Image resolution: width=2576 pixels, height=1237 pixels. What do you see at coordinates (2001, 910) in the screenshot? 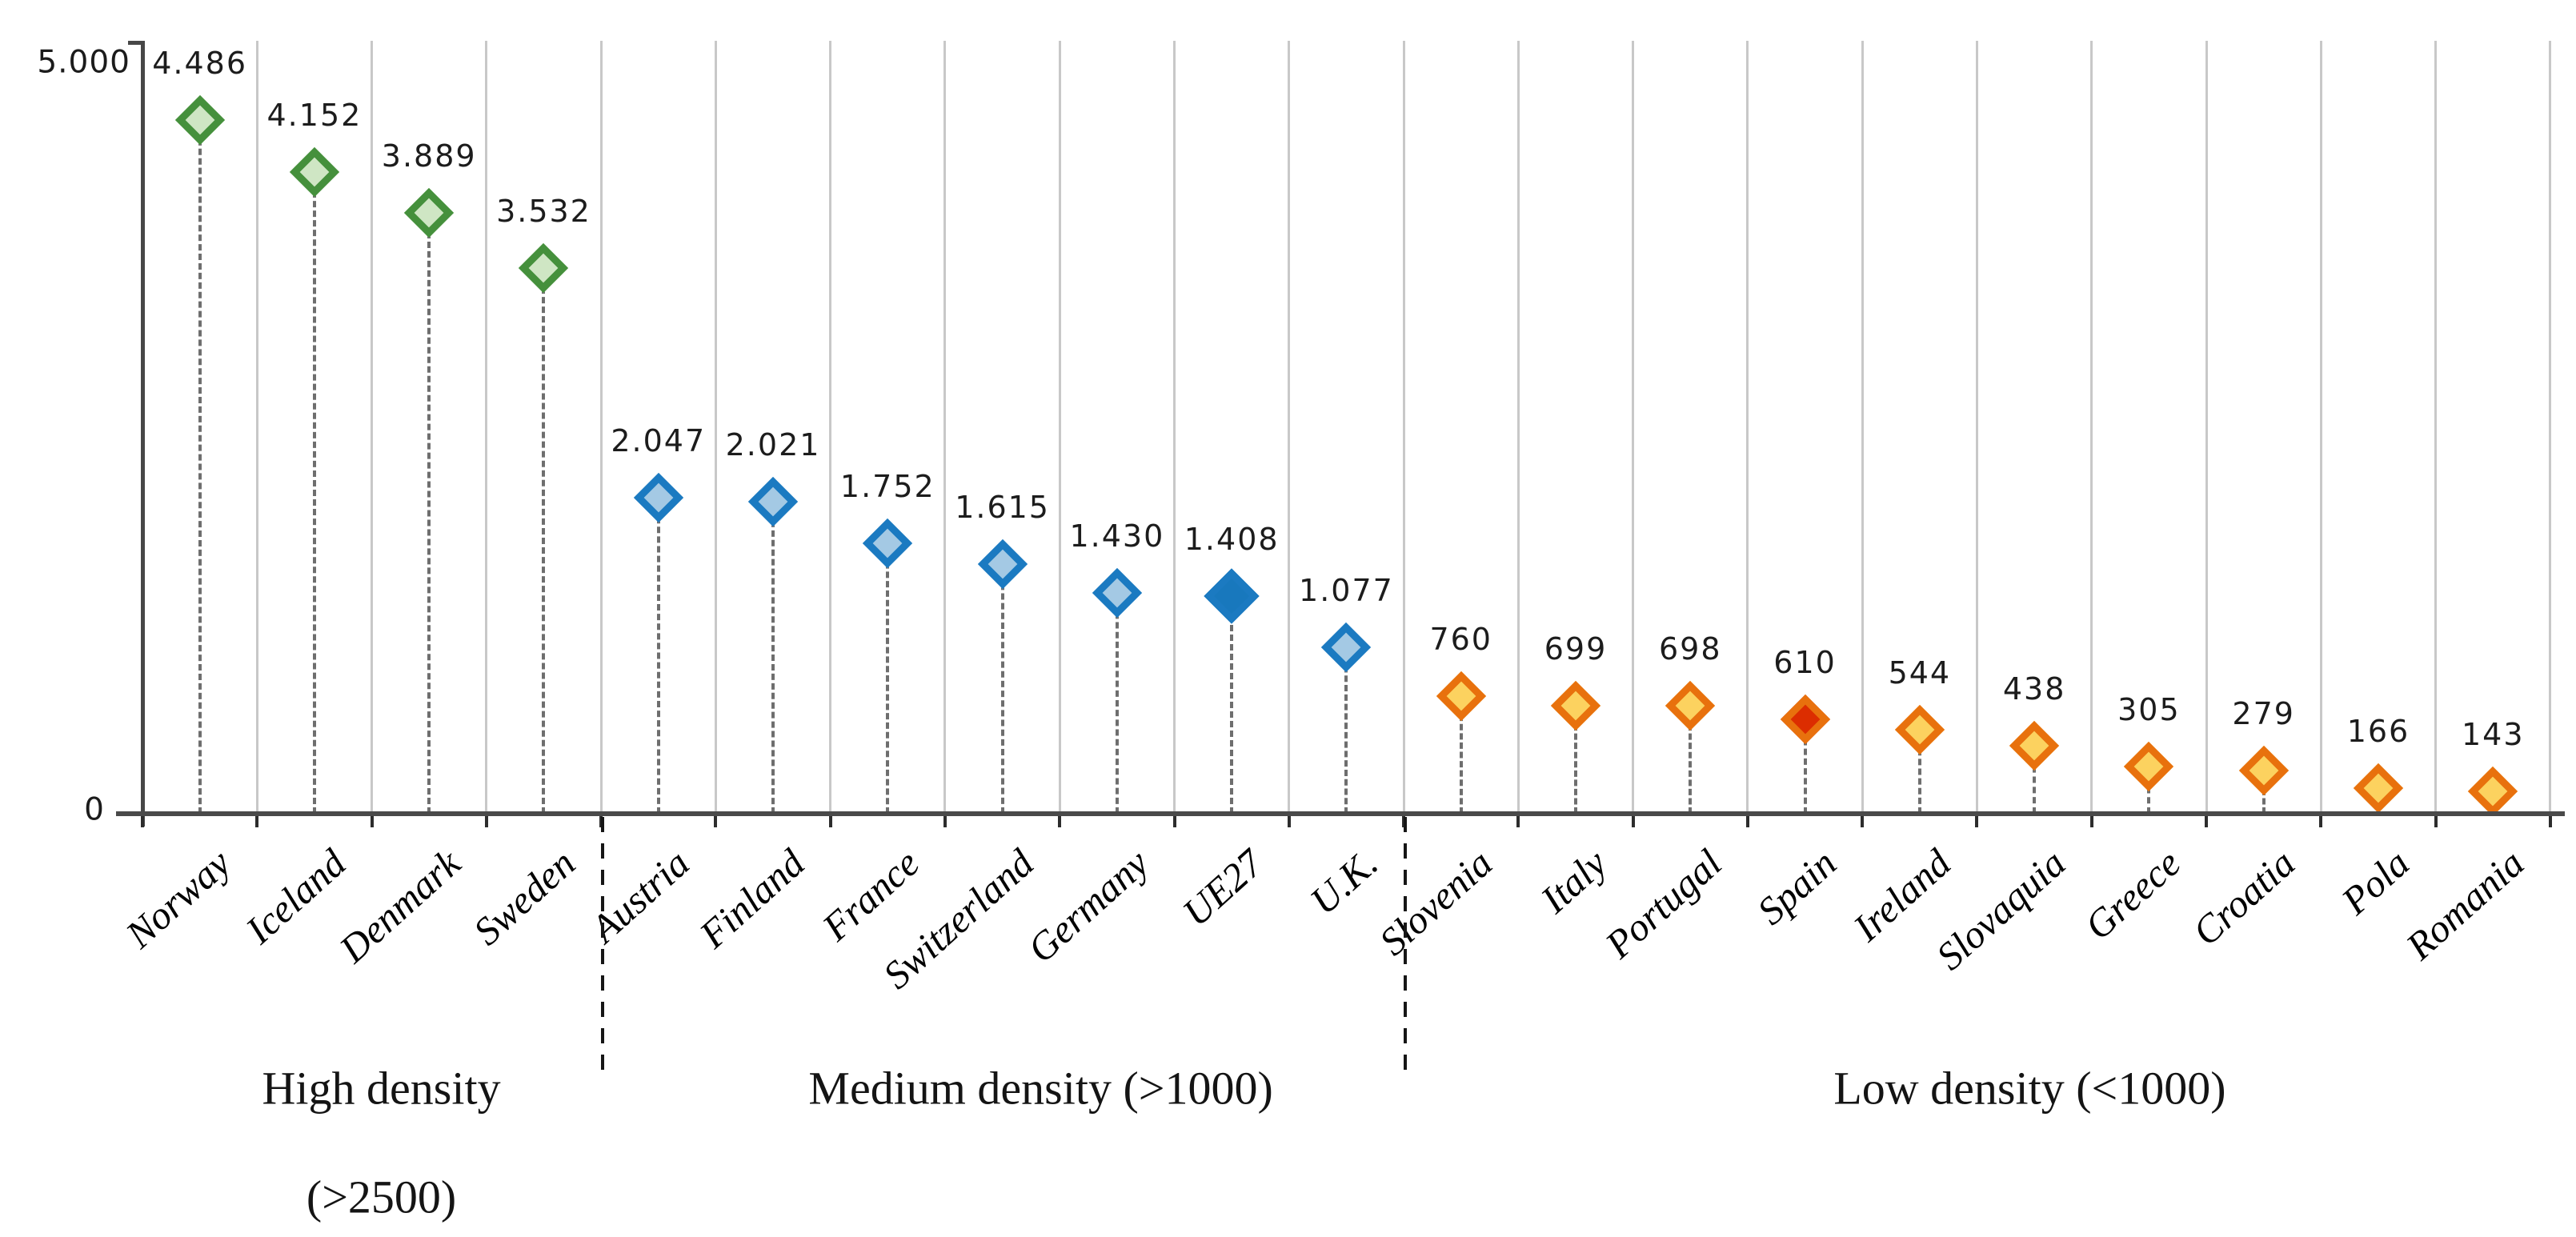
I see `x-axis-label-slovaquia: Slovaquia` at bounding box center [2001, 910].